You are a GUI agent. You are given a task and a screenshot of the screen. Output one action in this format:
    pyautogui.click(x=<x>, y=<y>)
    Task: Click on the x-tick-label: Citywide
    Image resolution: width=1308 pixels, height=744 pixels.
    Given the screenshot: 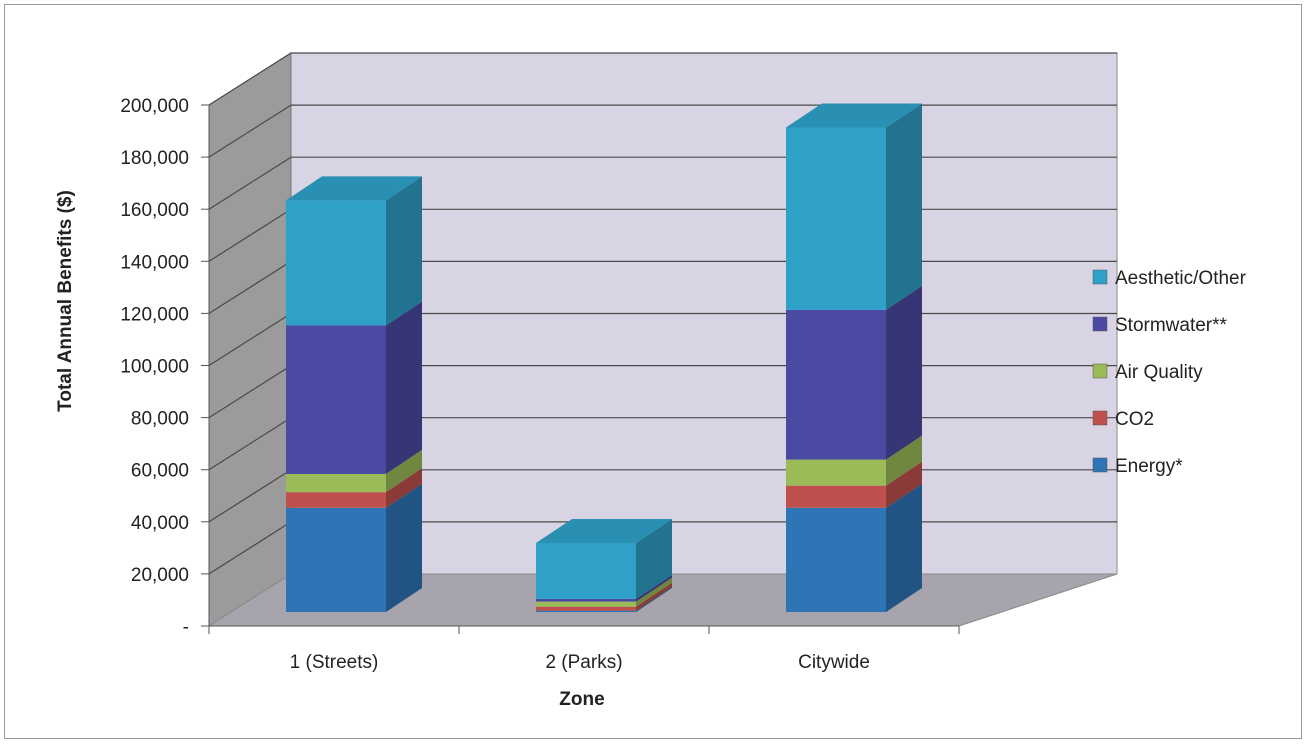 What is the action you would take?
    pyautogui.click(x=834, y=662)
    